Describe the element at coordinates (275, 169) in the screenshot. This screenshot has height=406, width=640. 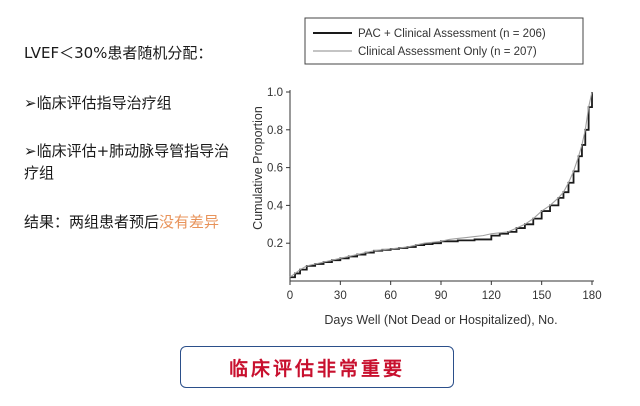
I see `y-tick-label: 0.6` at that location.